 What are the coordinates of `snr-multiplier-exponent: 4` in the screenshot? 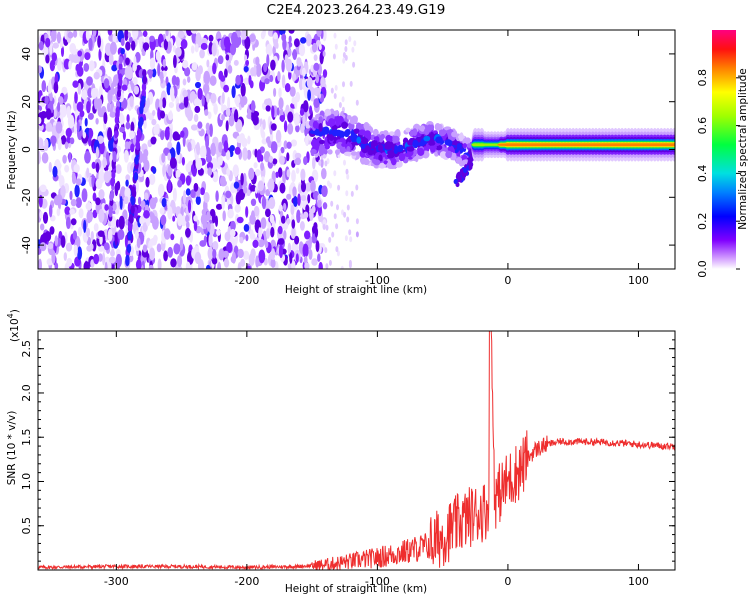 It's located at (10, 315).